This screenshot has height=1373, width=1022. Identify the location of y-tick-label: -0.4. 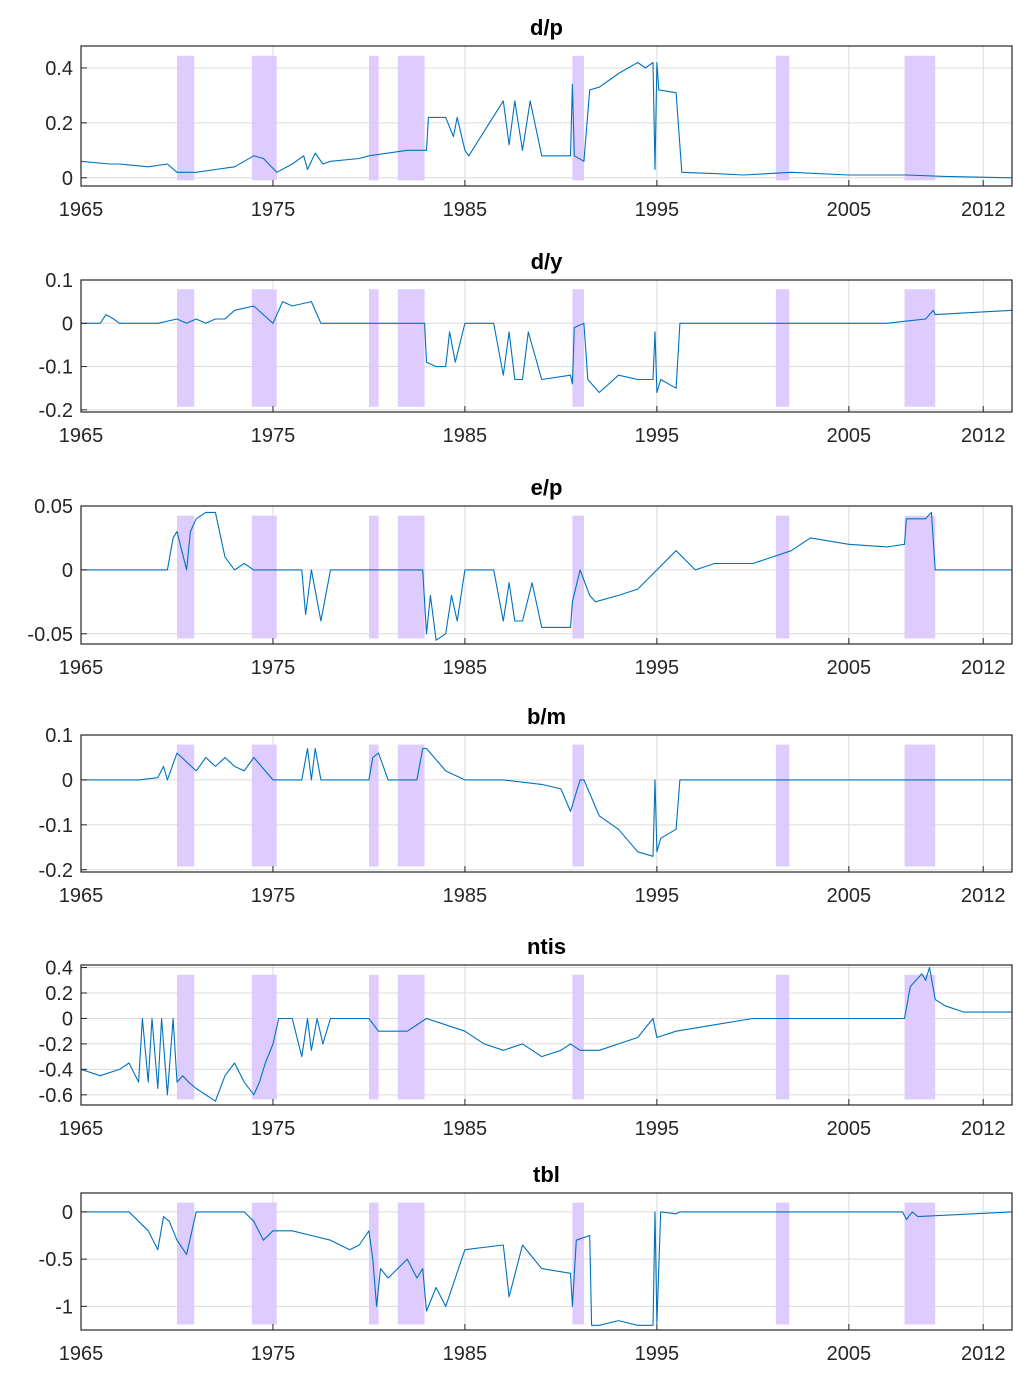
(56, 1070).